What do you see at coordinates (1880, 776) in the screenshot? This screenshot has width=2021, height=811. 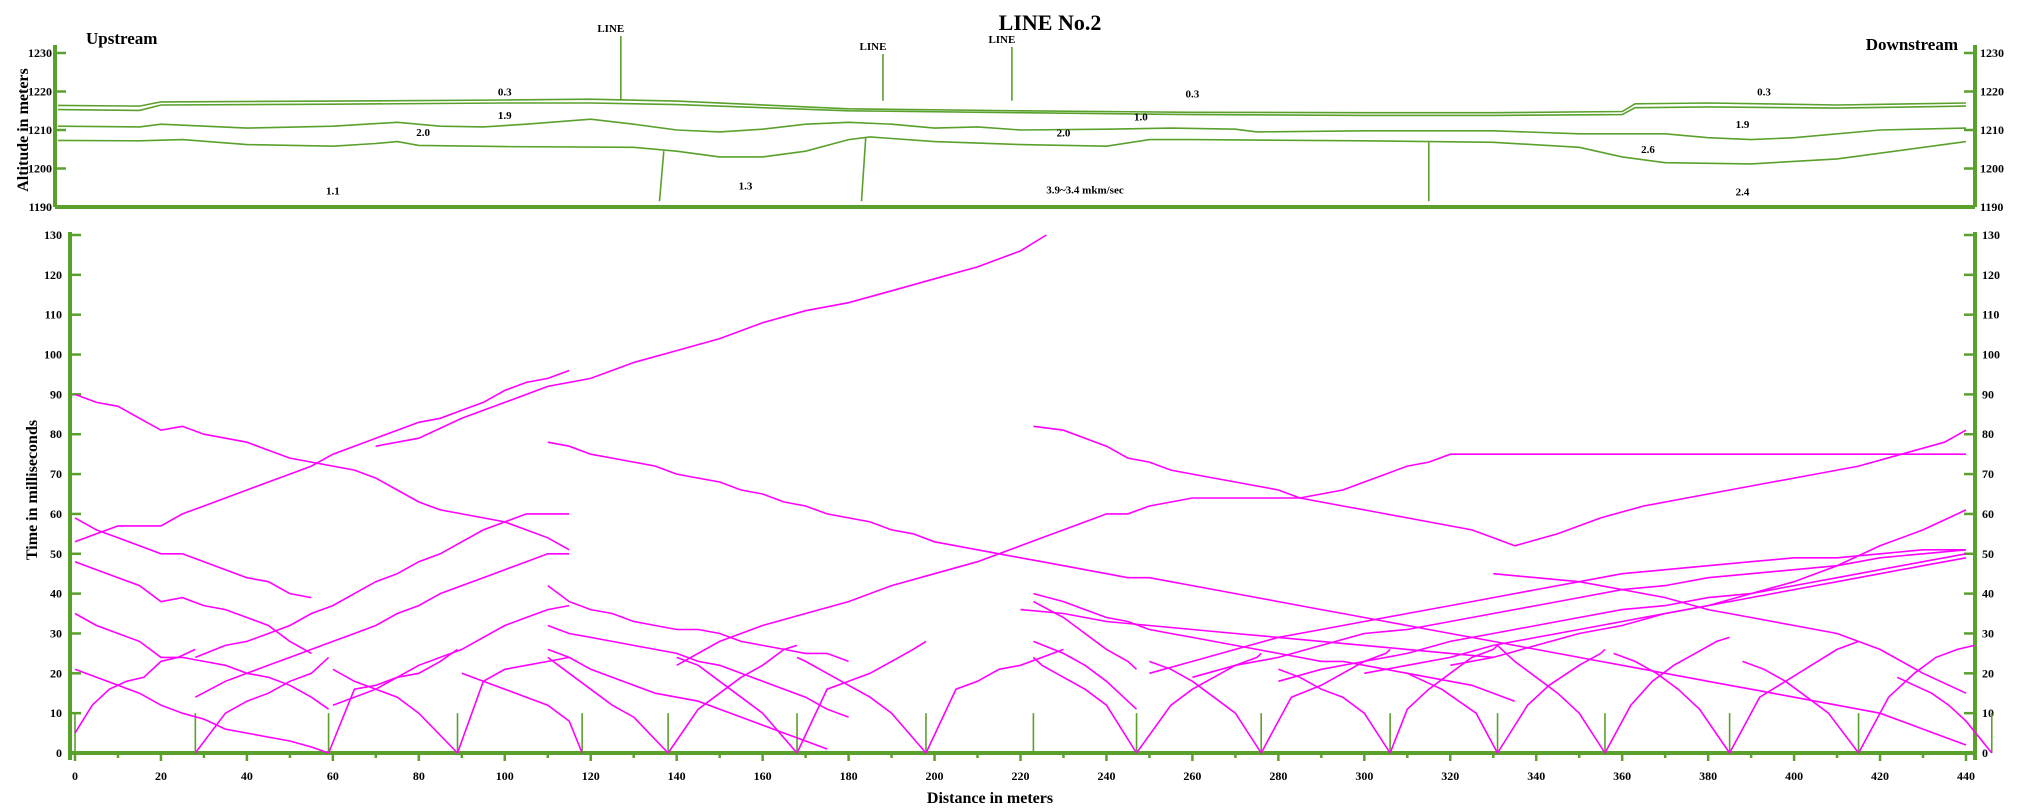 I see `distance-xtick-label: 420` at bounding box center [1880, 776].